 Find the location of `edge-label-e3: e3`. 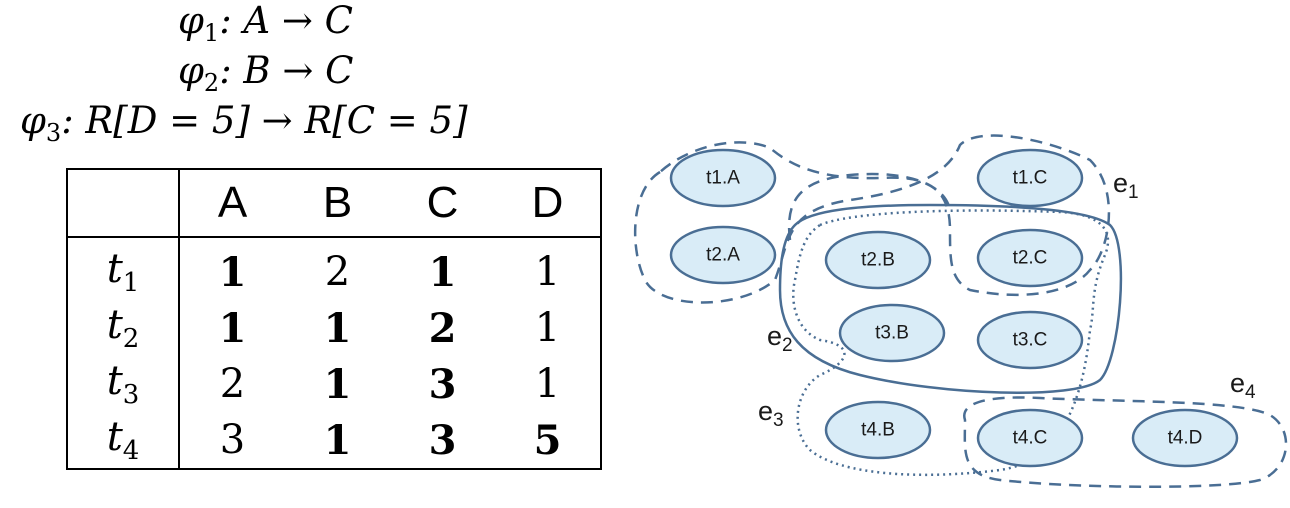

edge-label-e3: e3 is located at coordinates (771, 413).